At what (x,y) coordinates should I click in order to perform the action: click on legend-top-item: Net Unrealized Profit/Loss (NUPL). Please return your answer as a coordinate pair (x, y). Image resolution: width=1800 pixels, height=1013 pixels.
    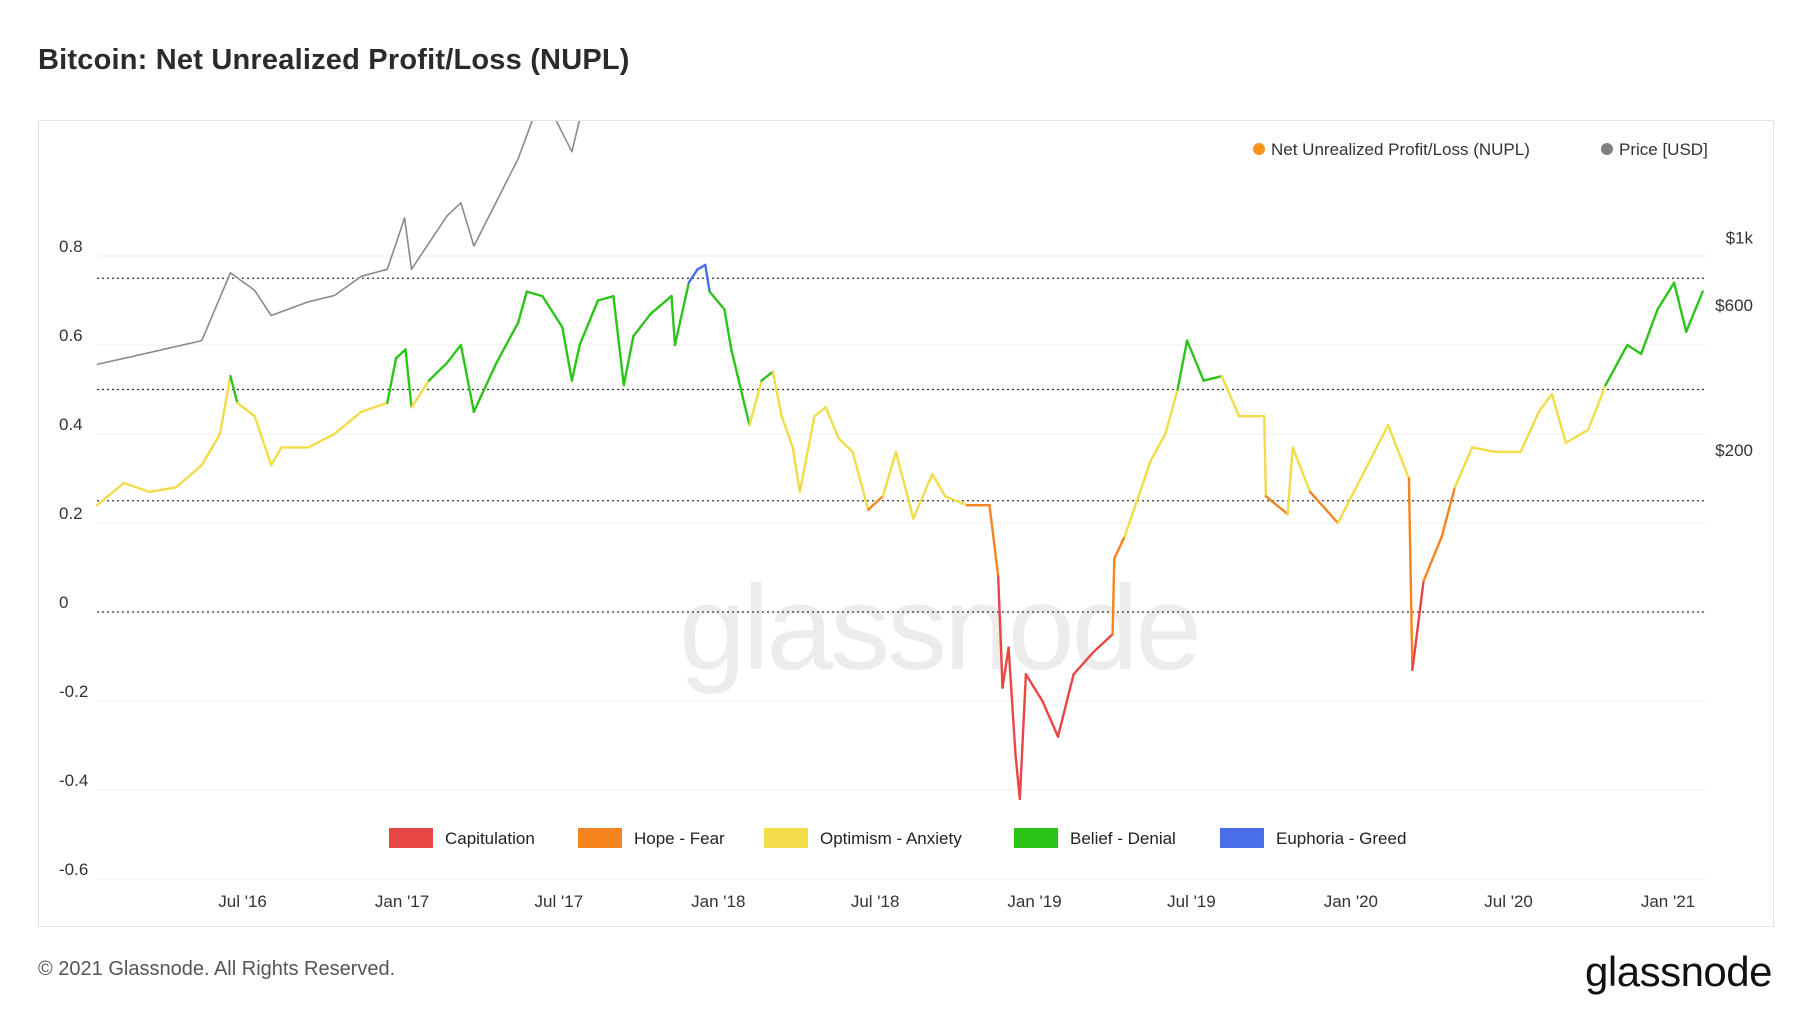
    Looking at the image, I should click on (1391, 149).